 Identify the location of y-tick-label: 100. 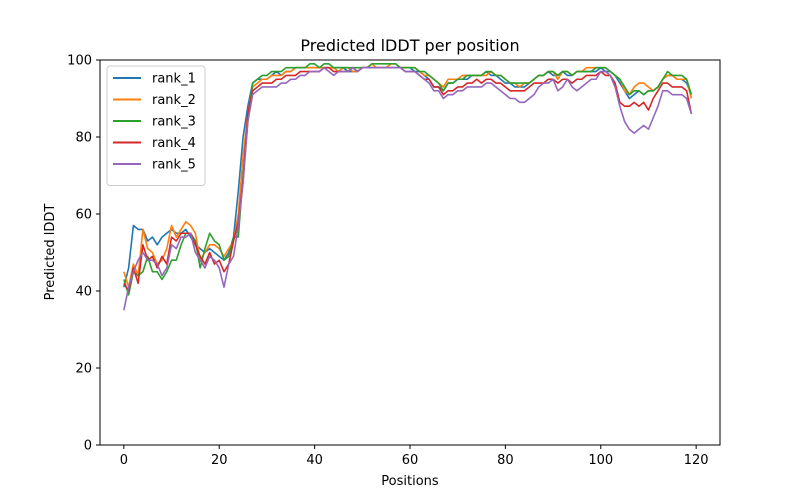
(79, 61).